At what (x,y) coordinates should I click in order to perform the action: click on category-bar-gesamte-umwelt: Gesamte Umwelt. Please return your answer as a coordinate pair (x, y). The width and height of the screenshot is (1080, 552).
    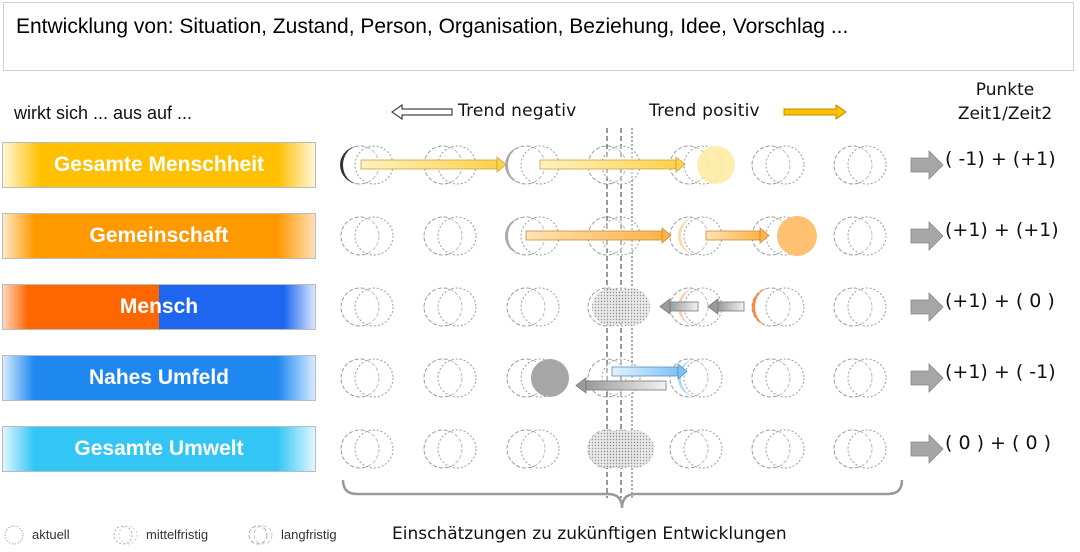
    Looking at the image, I should click on (159, 449).